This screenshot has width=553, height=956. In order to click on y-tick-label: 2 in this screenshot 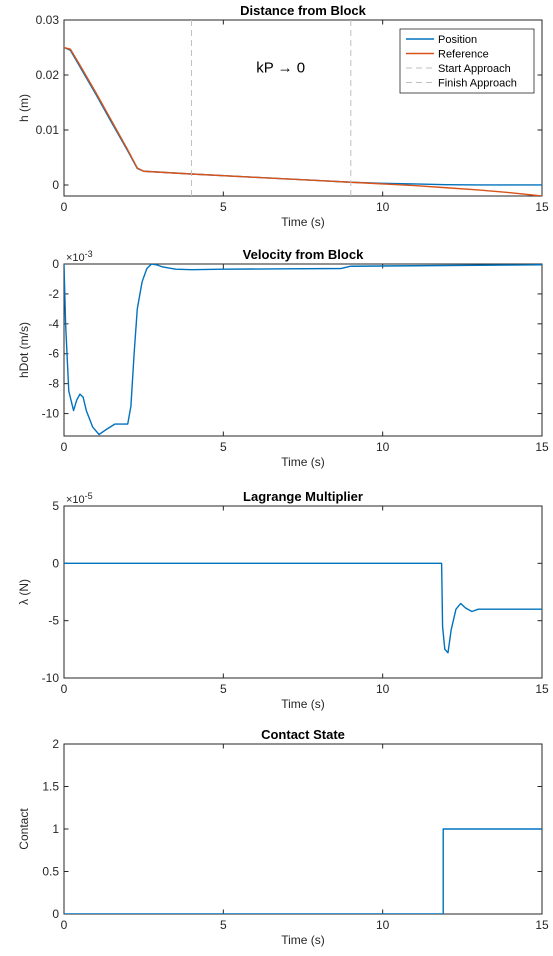, I will do `click(55, 744)`.